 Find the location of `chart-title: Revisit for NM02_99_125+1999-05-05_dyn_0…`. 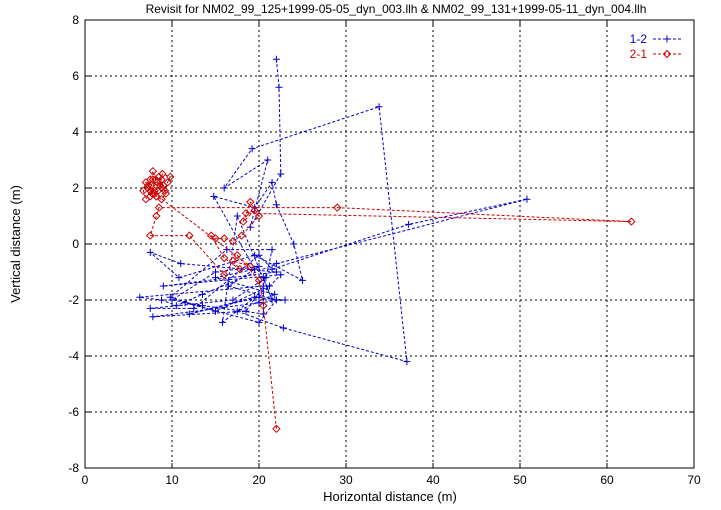

chart-title: Revisit for NM02_99_125+1999-05-05_dyn_0… is located at coordinates (396, 9).